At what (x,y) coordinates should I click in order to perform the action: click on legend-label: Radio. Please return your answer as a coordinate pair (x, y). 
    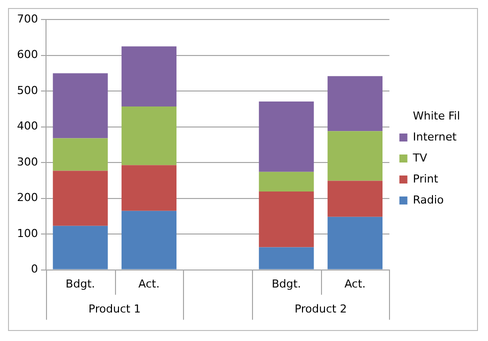
    Looking at the image, I should click on (428, 199).